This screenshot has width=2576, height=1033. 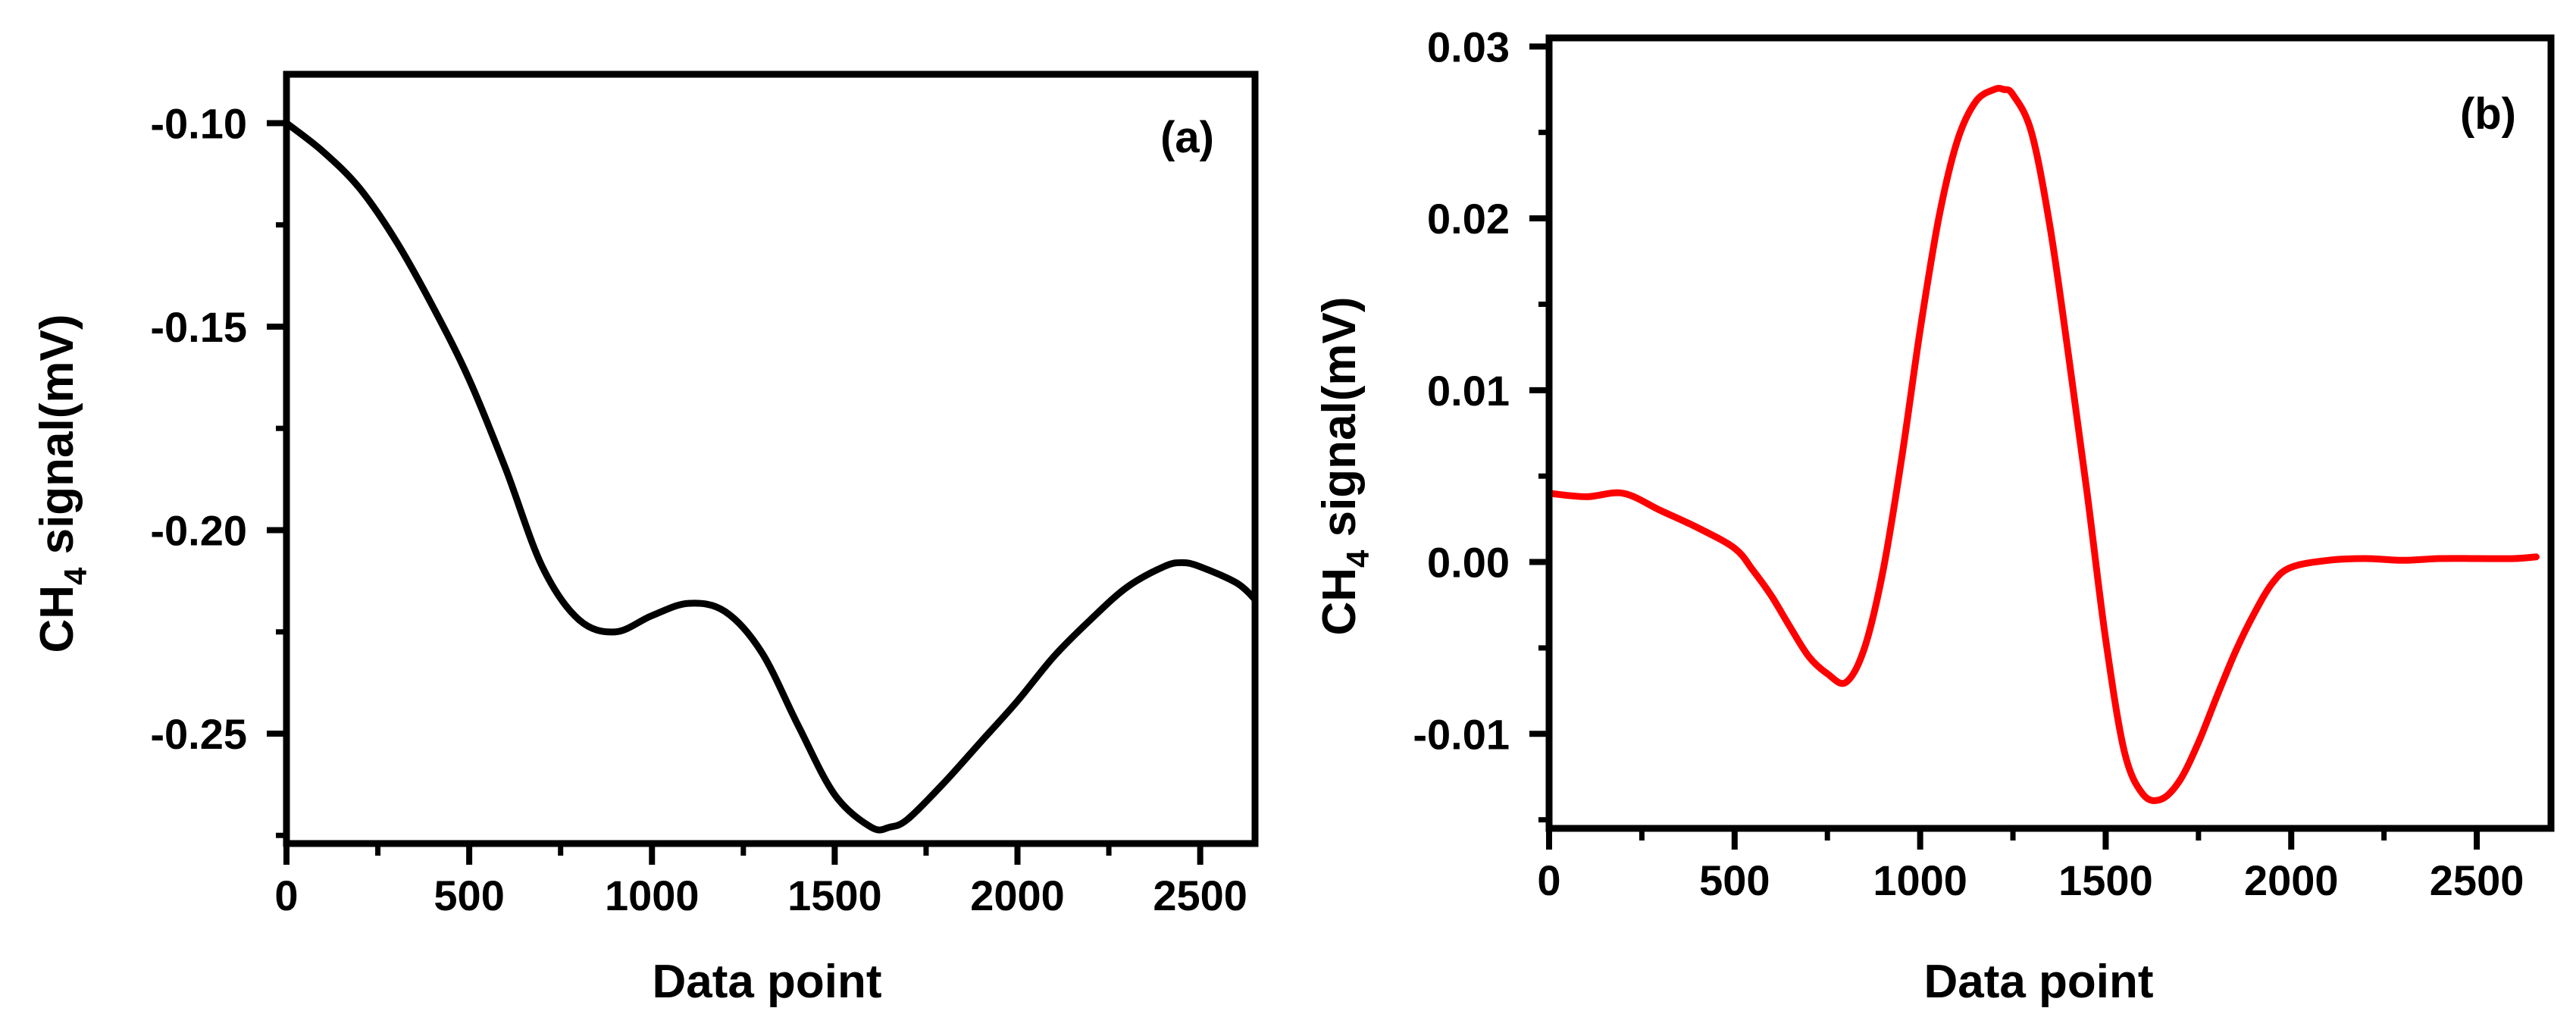 I want to click on panel-a-x-tick-label: 2500, so click(x=1200, y=895).